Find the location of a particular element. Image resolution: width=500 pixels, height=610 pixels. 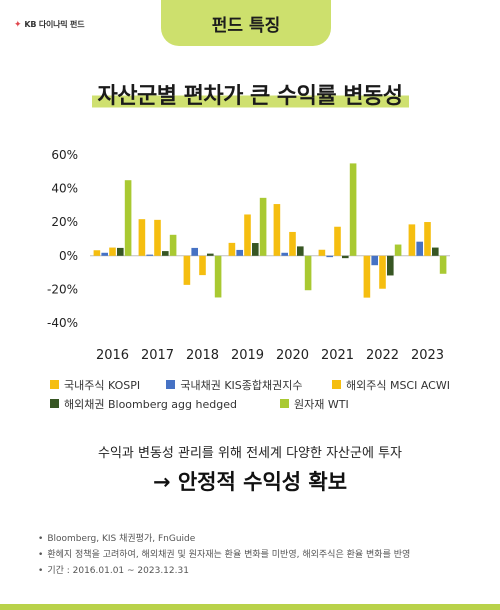

x-tick-label: 2018 is located at coordinates (202, 355).